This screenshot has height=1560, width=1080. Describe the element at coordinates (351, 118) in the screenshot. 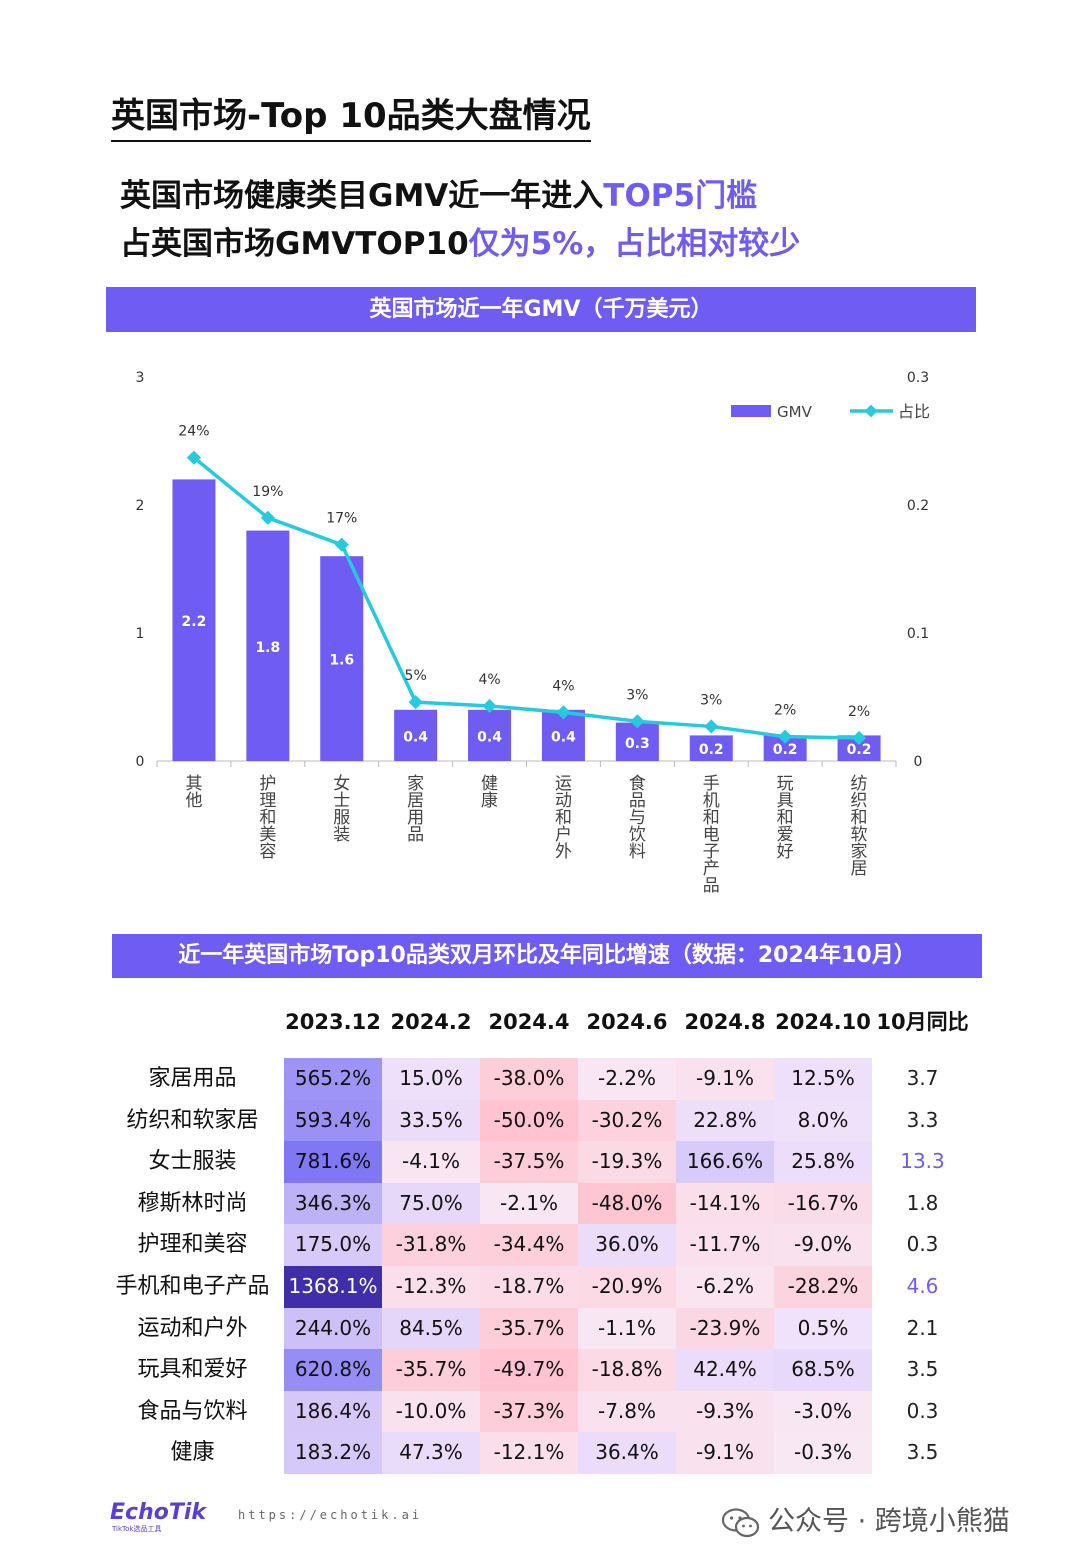

I see `page-title: 英国市场-Top 10品类大盘情况` at that location.